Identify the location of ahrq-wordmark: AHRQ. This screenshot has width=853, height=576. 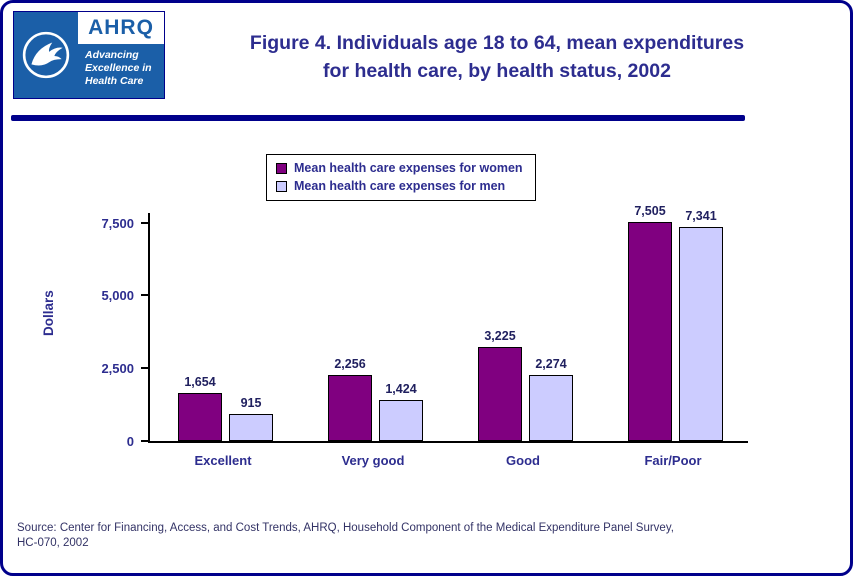
(121, 27).